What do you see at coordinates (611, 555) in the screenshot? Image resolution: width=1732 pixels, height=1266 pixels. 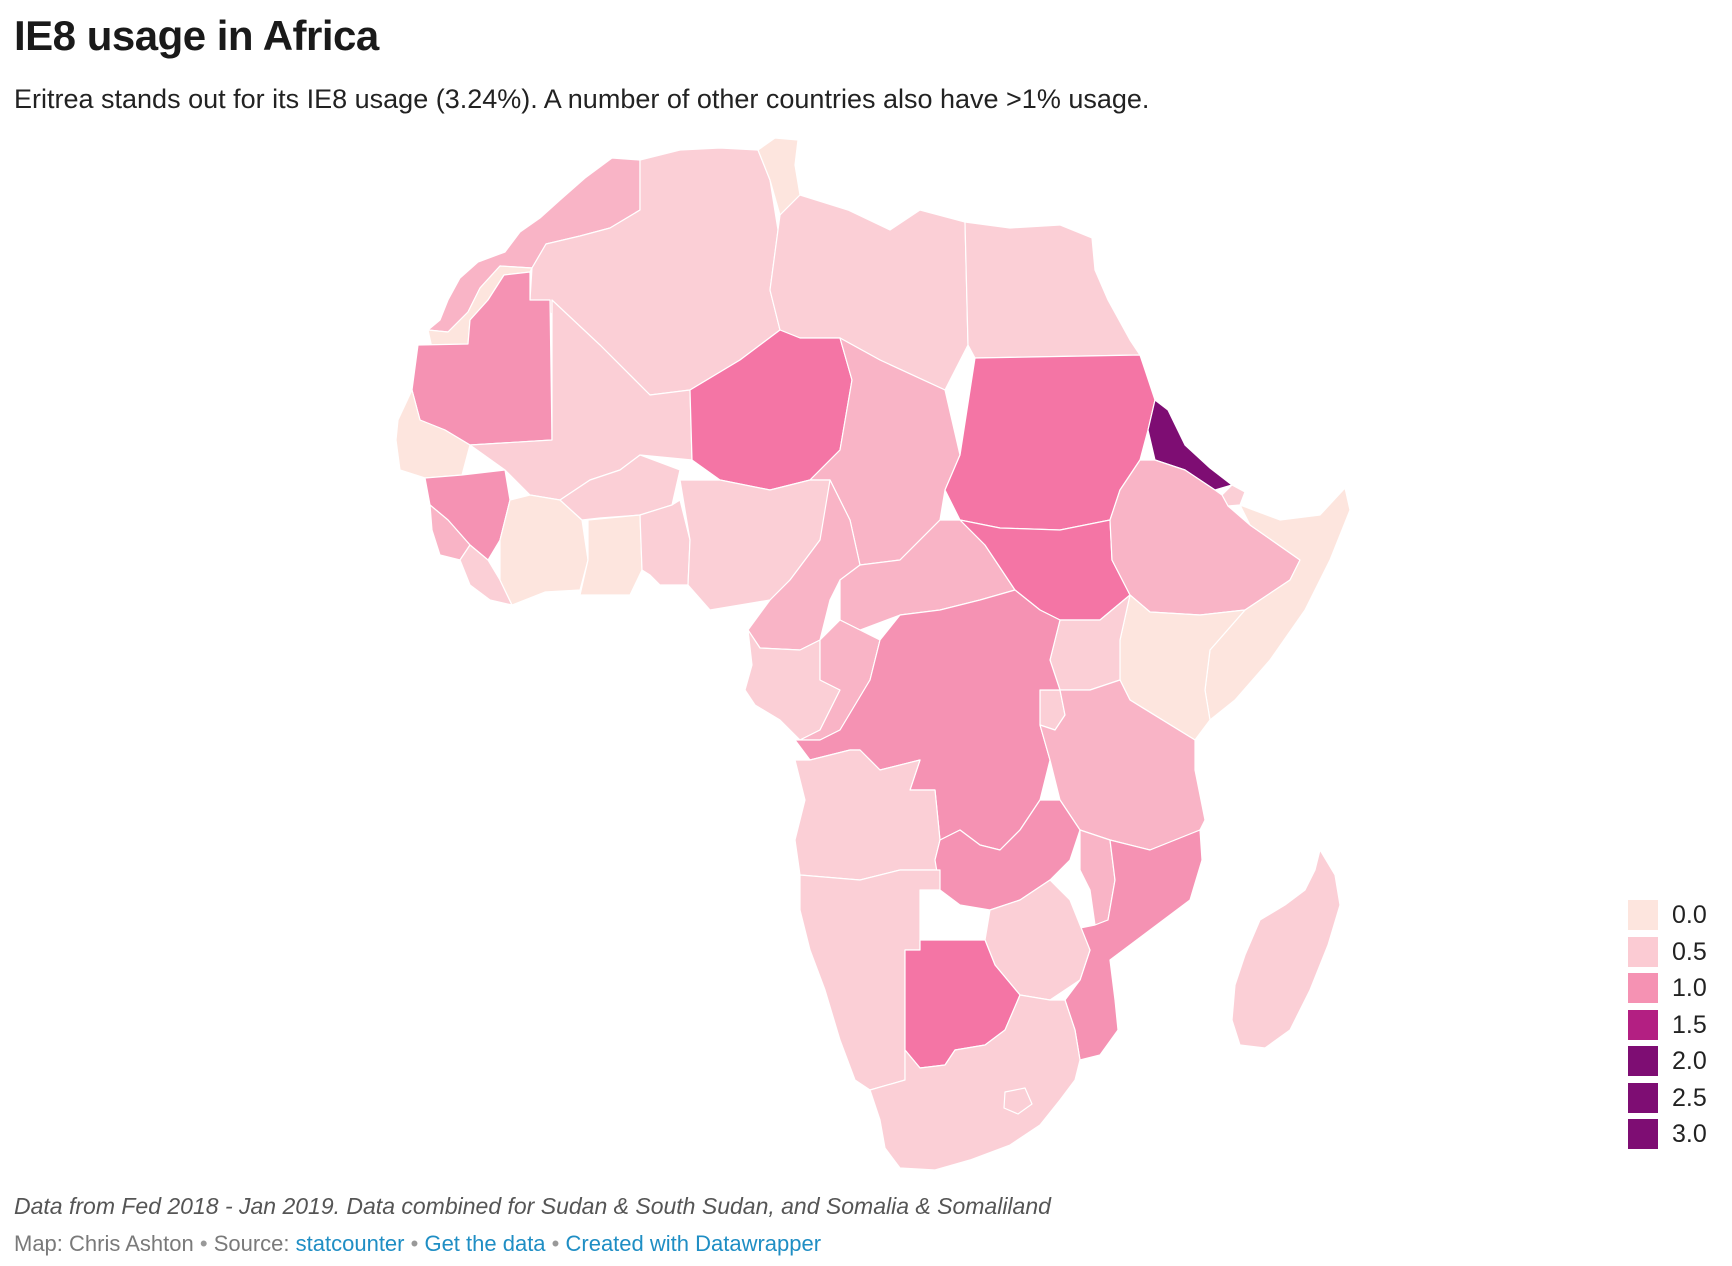 I see `country-ghana` at bounding box center [611, 555].